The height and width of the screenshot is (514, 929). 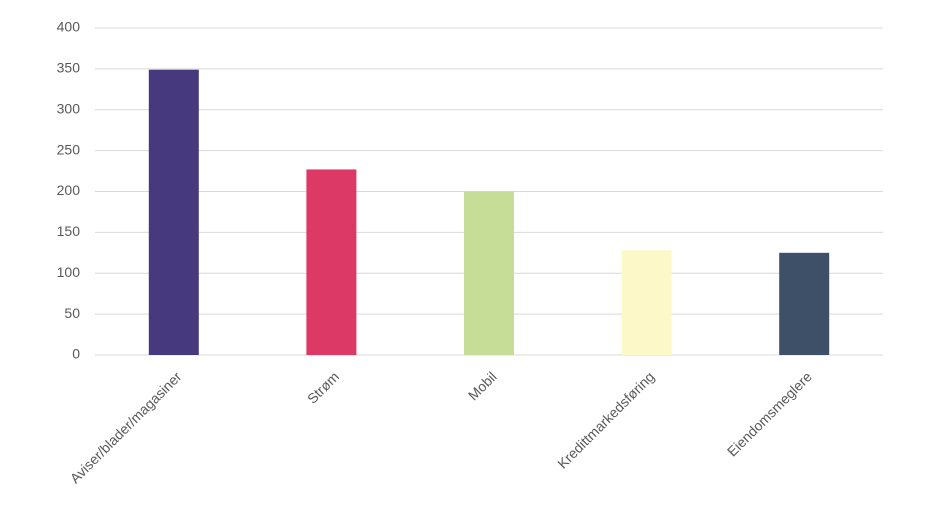 I want to click on y-tick-label: 150, so click(x=69, y=231).